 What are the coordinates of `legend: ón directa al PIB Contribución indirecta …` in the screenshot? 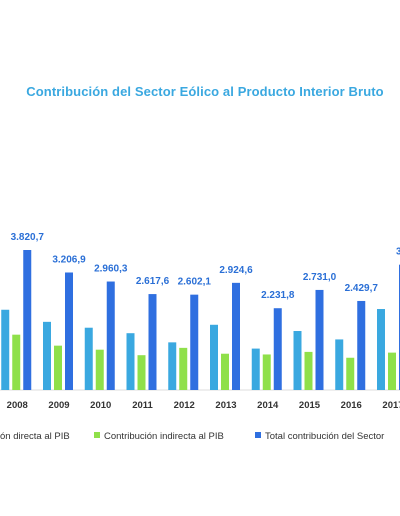 It's located at (192, 436).